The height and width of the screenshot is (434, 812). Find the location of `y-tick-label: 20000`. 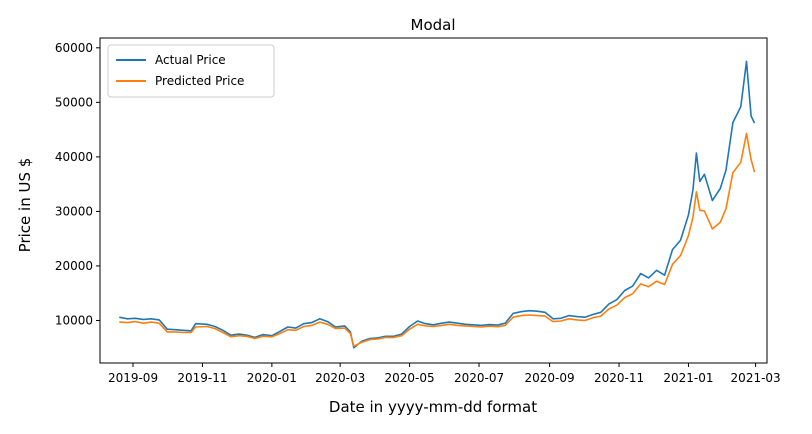

y-tick-label: 20000 is located at coordinates (74, 266).